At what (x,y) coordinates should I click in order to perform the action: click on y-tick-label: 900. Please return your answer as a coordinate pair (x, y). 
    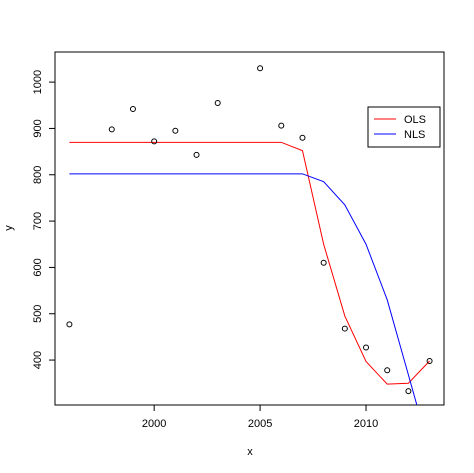
    Looking at the image, I should click on (38, 128).